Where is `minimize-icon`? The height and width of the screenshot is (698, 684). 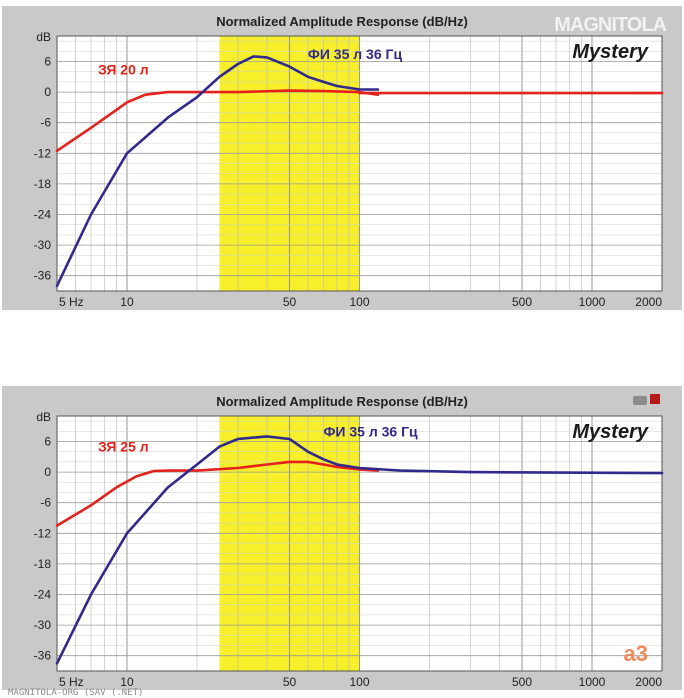
minimize-icon is located at coordinates (640, 400).